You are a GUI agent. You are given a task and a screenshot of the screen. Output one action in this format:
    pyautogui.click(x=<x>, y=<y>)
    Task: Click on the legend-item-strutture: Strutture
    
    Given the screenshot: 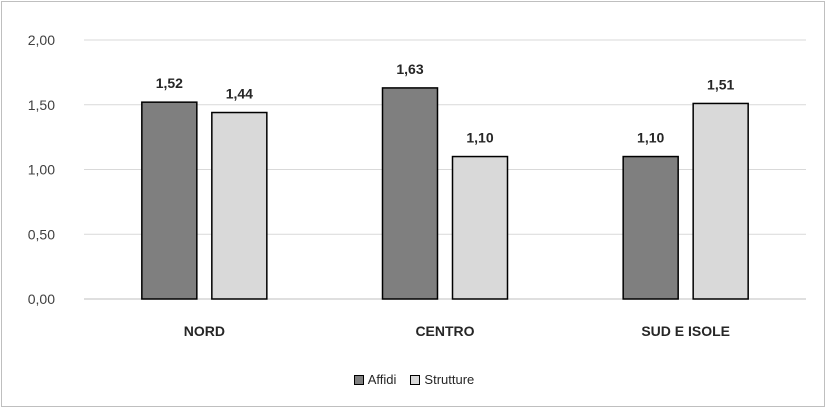 What is the action you would take?
    pyautogui.click(x=442, y=379)
    